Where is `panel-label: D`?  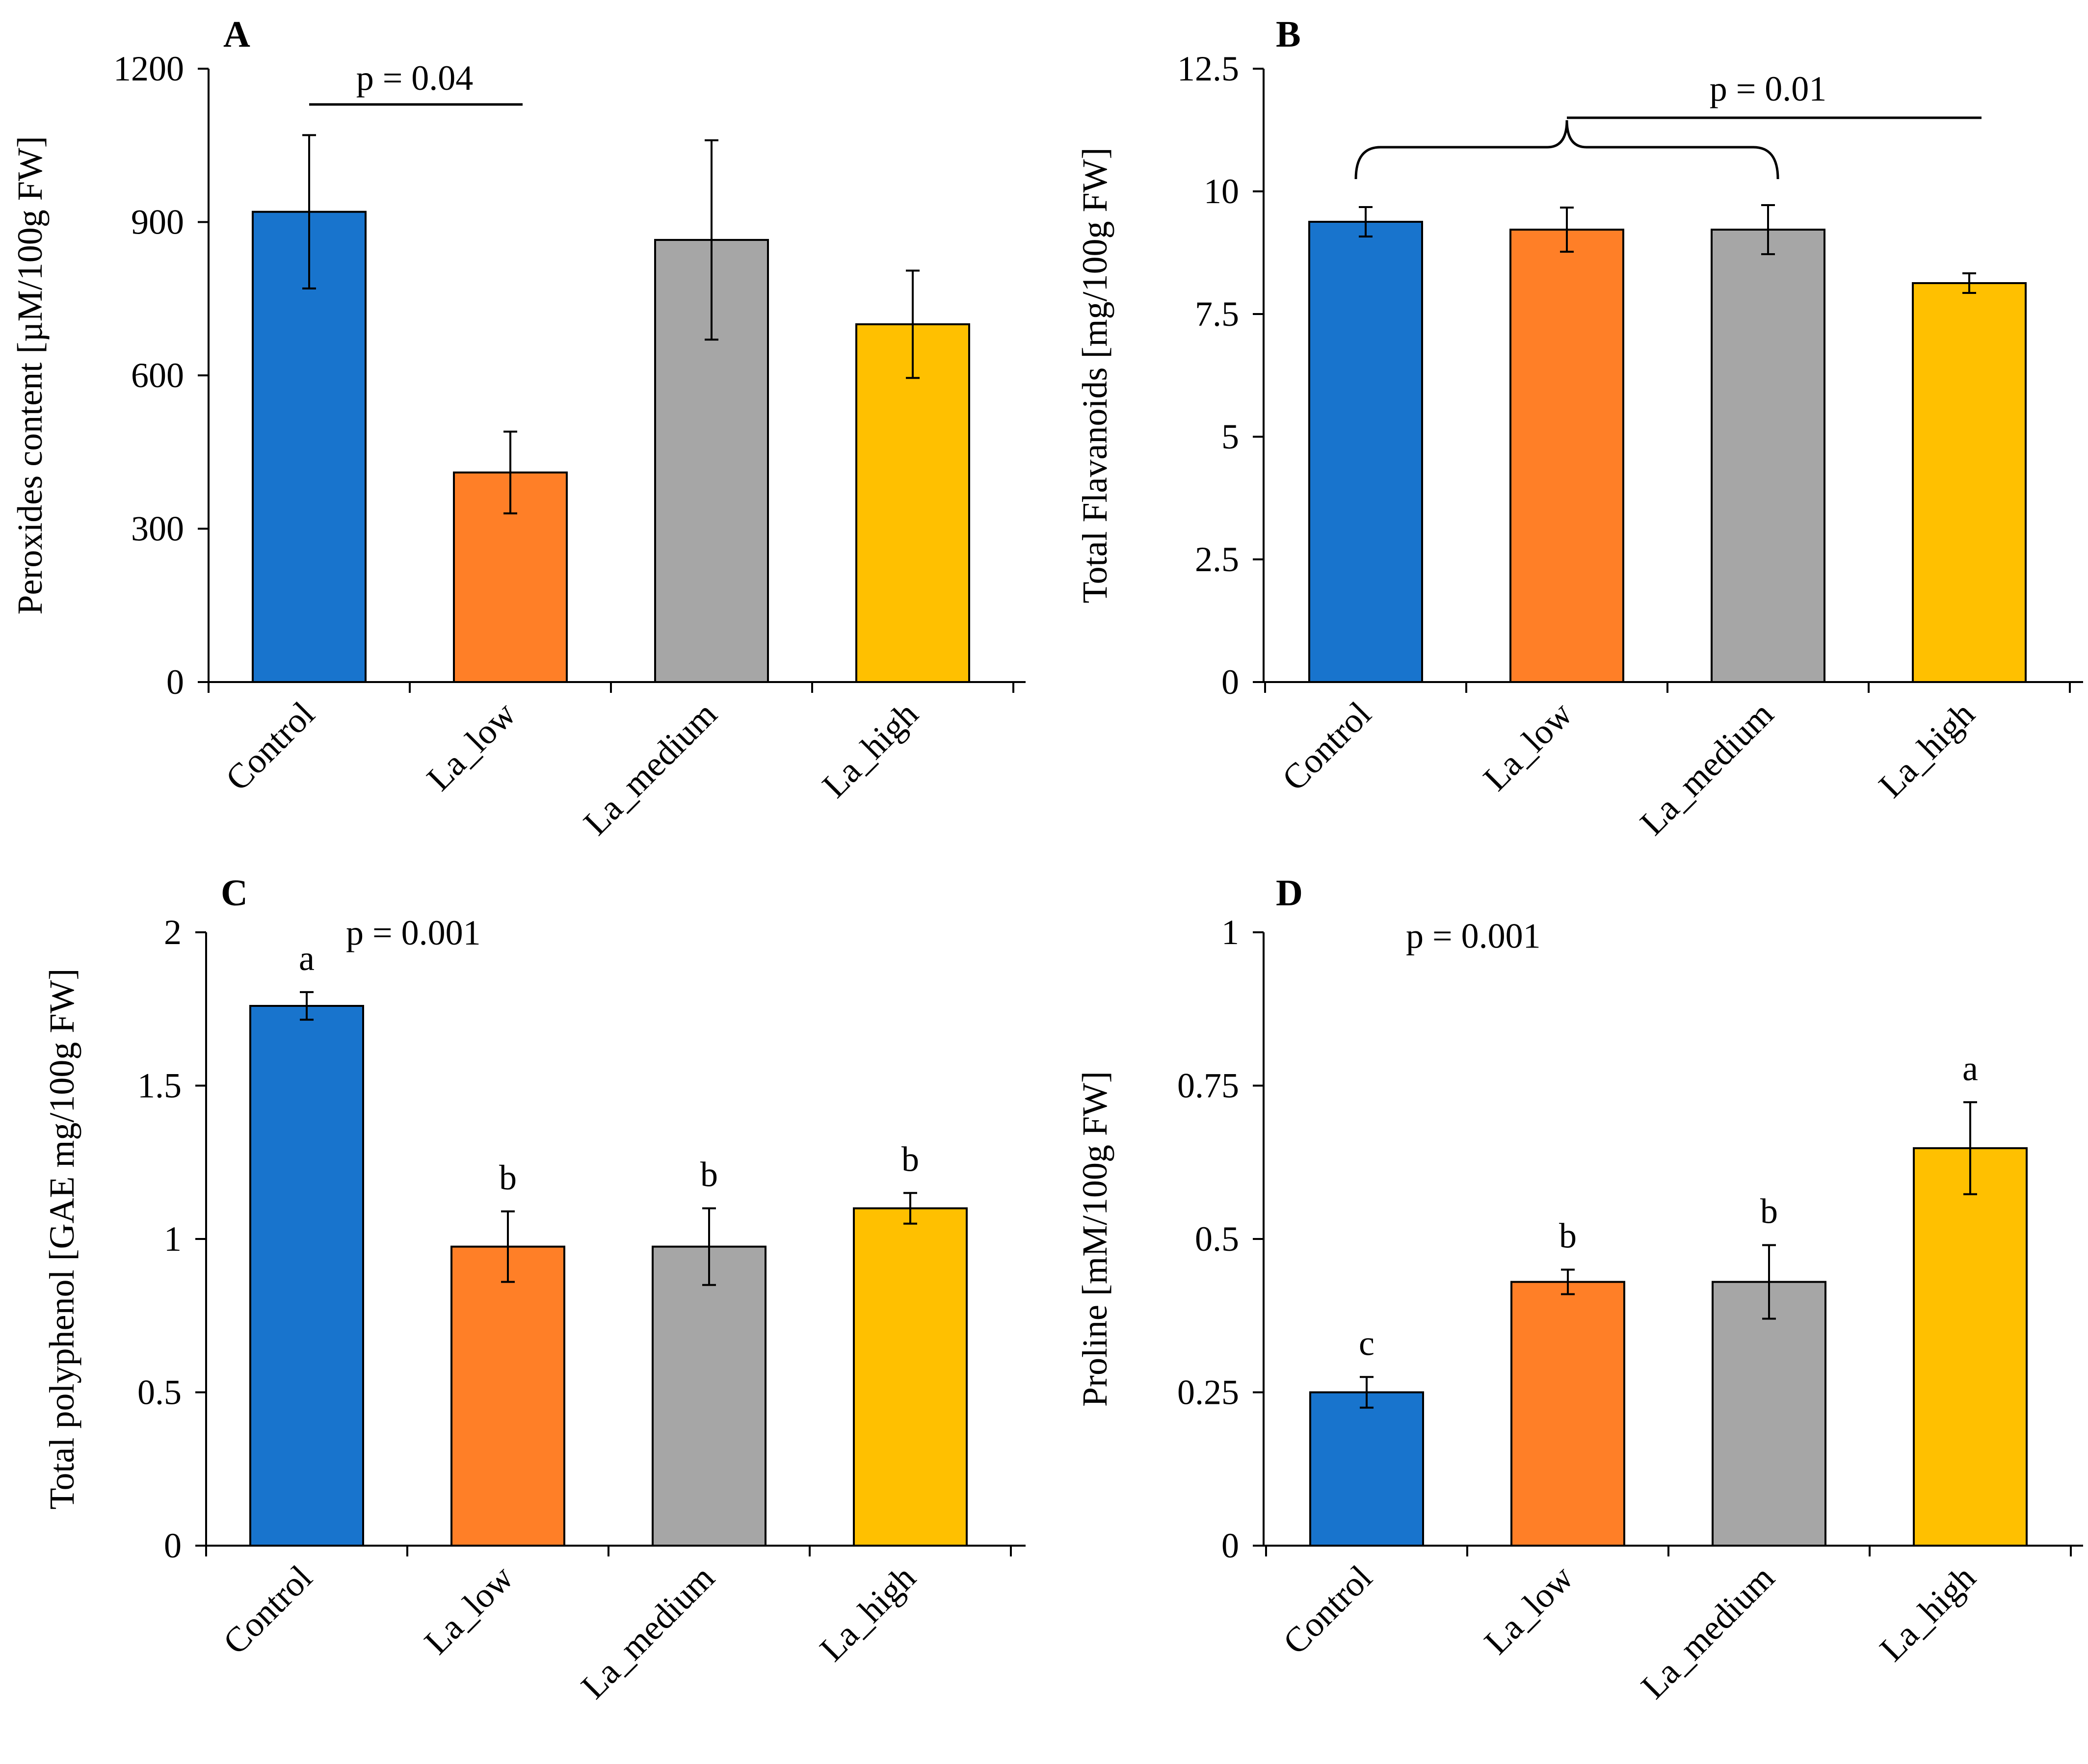 panel-label: D is located at coordinates (1289, 893).